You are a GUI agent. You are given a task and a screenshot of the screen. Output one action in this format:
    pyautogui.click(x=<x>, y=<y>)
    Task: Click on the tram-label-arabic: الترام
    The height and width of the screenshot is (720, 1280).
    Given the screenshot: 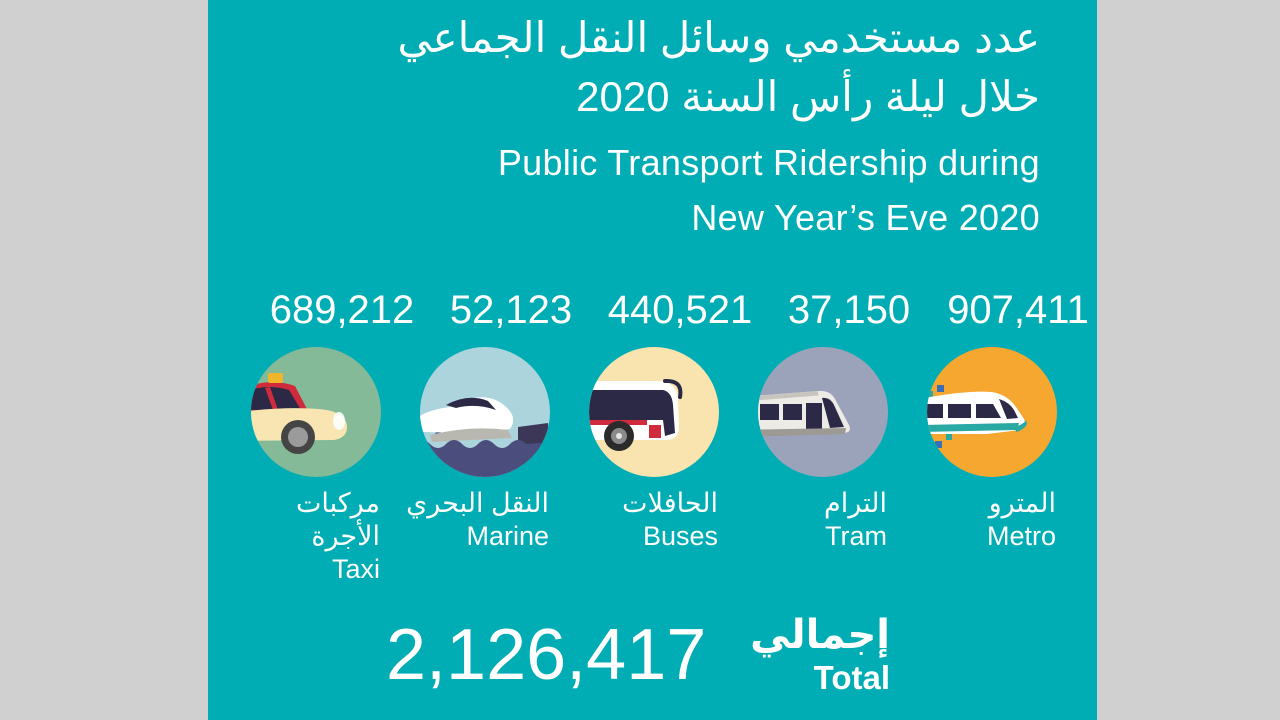 What is the action you would take?
    pyautogui.click(x=855, y=503)
    